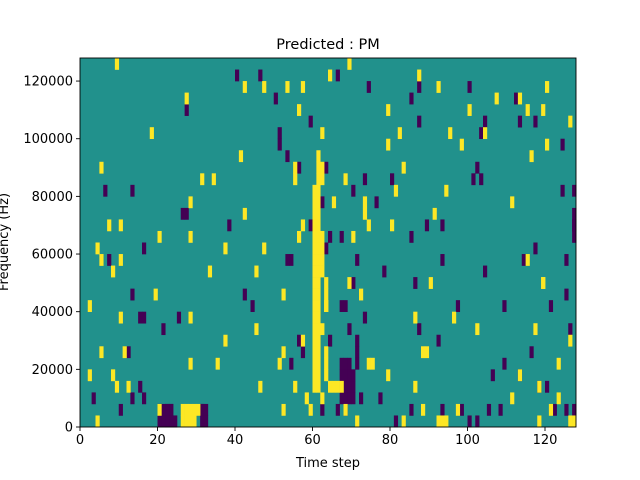 The width and height of the screenshot is (640, 480). I want to click on y-tick-label: 80000, so click(52, 197).